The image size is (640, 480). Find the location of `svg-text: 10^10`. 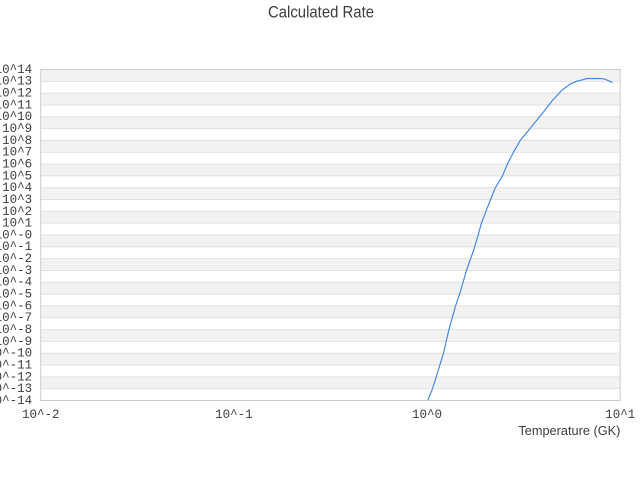

svg-text: 10^10 is located at coordinates (16, 117).